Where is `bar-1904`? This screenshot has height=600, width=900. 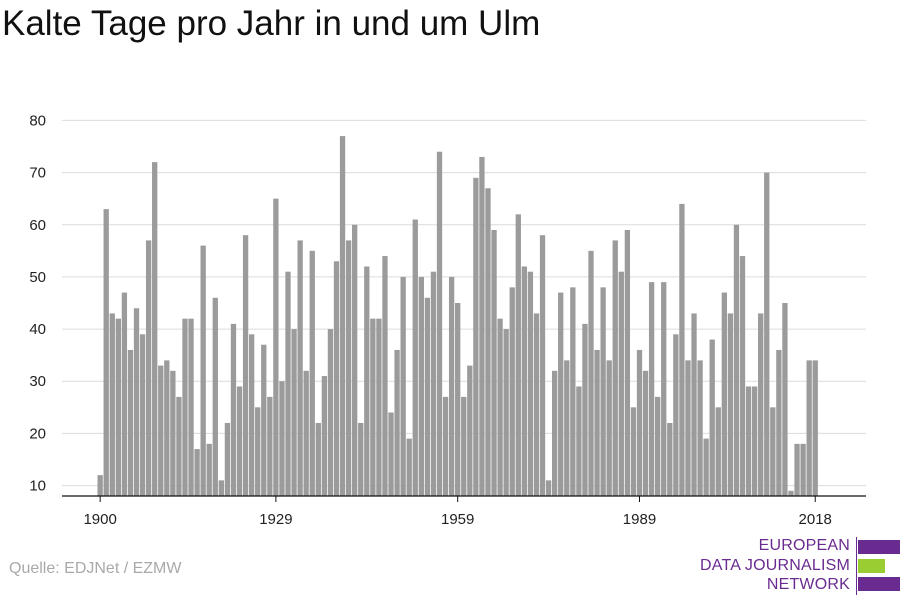
bar-1904 is located at coordinates (124, 394).